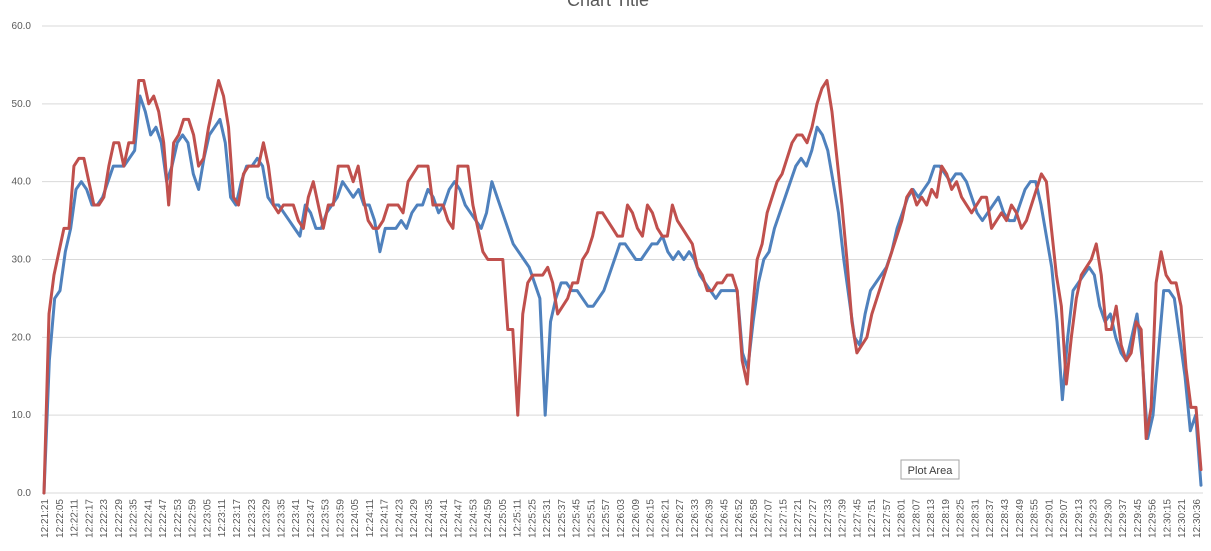 The height and width of the screenshot is (551, 1211). I want to click on x-tick-label: 12:28:31, so click(975, 518).